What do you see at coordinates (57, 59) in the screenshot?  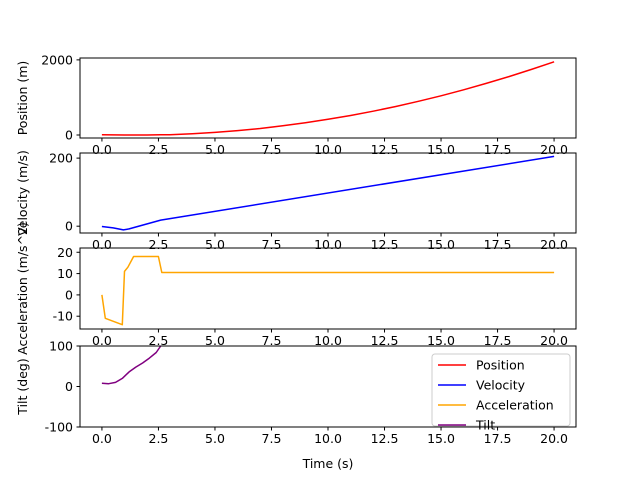 I see `y-tick-label: 2000` at bounding box center [57, 59].